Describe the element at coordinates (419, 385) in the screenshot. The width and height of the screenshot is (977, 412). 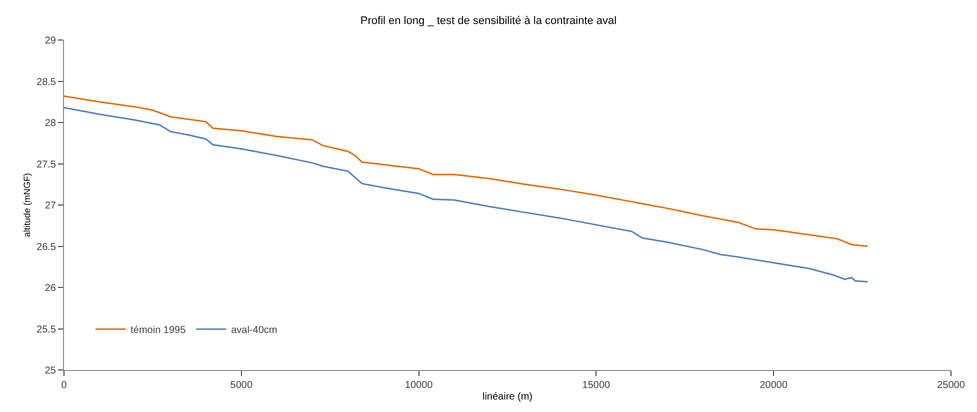
I see `x-tick-label: 10000` at that location.